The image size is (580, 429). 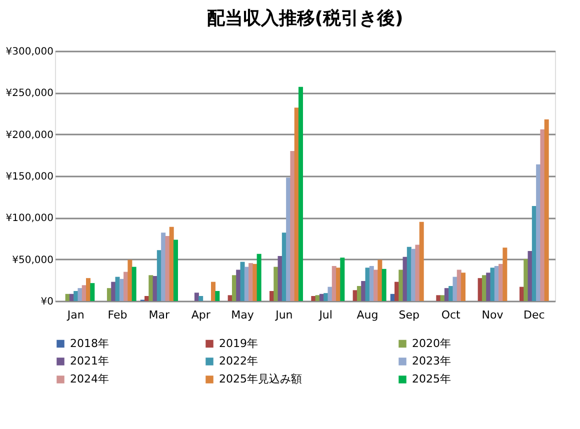 I want to click on y-tick-label: ¥50,000, so click(x=33, y=260).